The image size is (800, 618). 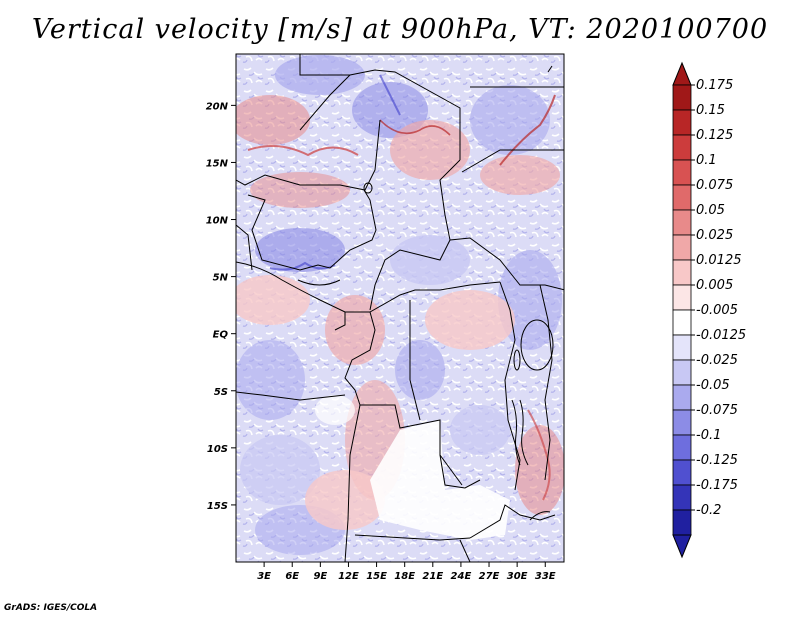 What do you see at coordinates (717, 460) in the screenshot?
I see `colorbar-label: -0.125` at bounding box center [717, 460].